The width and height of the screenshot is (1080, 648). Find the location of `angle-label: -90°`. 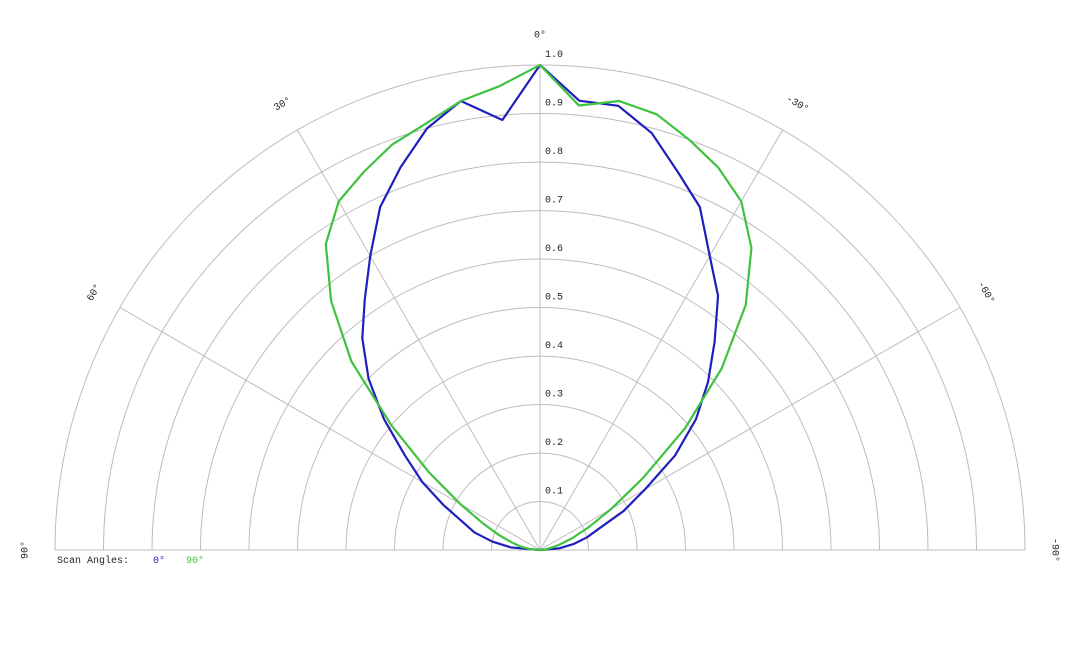

angle-label: -90° is located at coordinates (1054, 550).